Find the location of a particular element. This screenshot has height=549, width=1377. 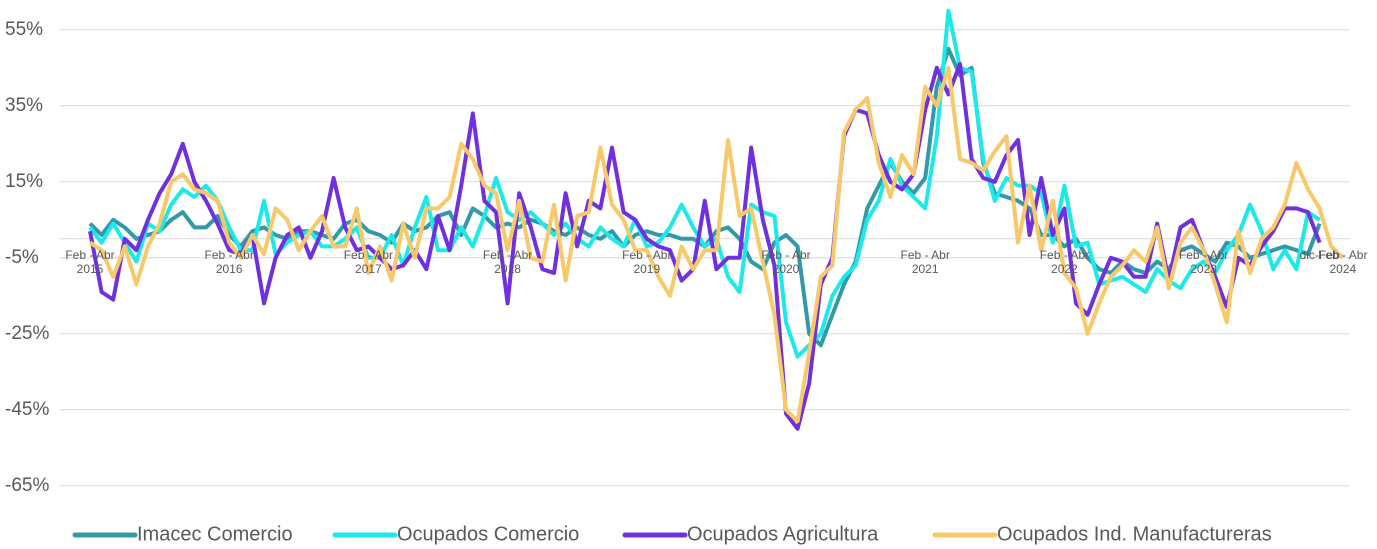

x-tick-label: Feb - Abr 2019 is located at coordinates (647, 261).